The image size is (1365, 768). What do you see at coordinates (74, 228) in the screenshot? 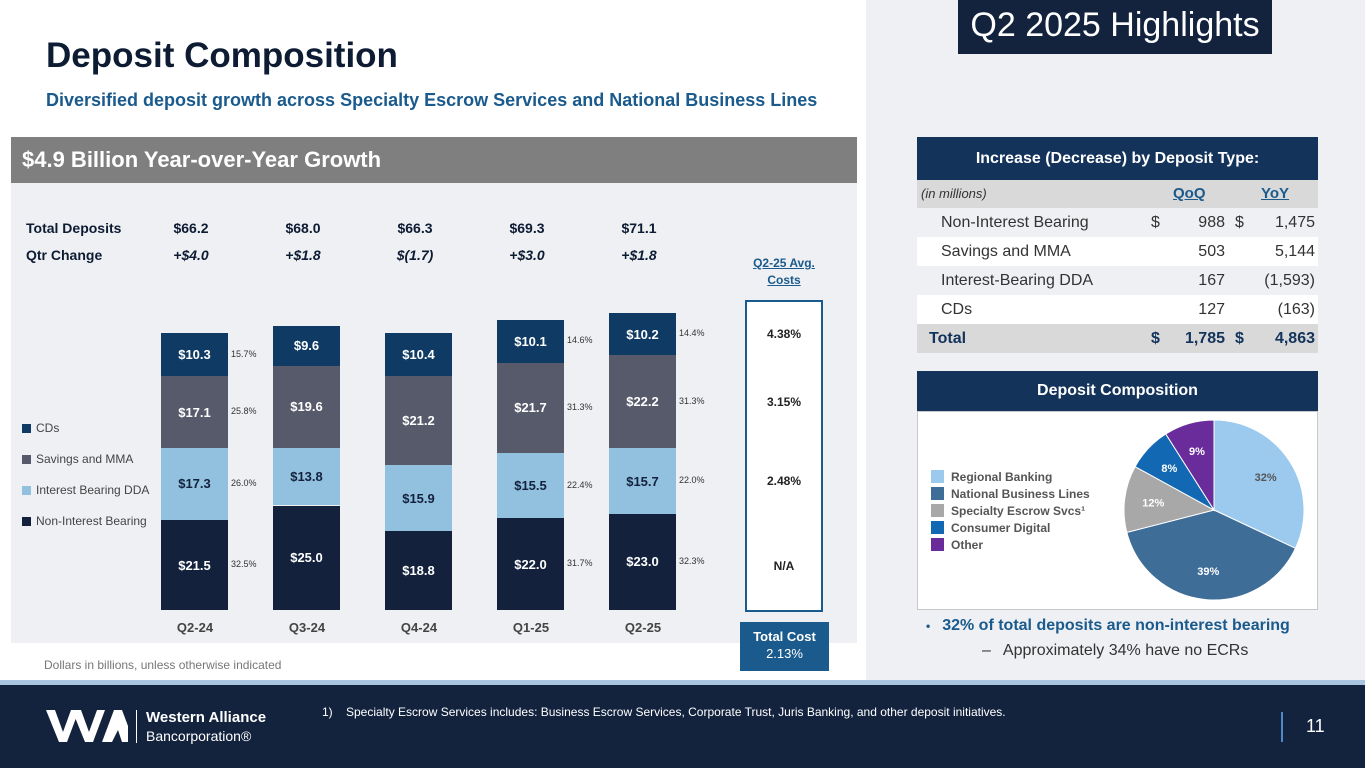
I see `total-deposits-label: Total Deposits` at bounding box center [74, 228].